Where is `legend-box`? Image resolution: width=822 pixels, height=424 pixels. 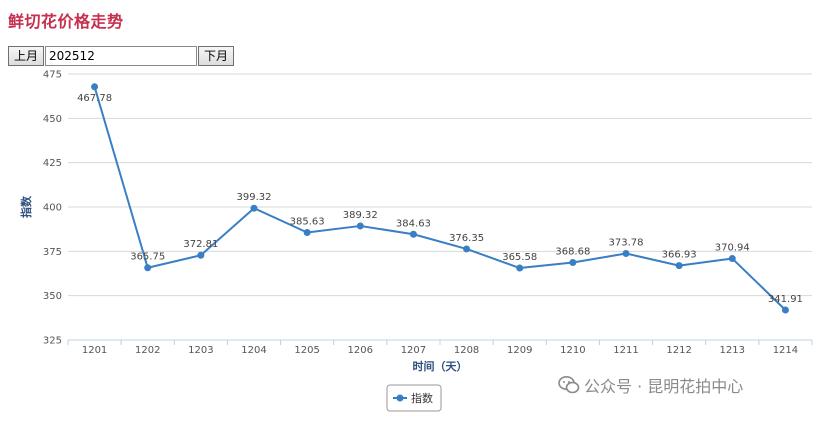 legend-box is located at coordinates (414, 398).